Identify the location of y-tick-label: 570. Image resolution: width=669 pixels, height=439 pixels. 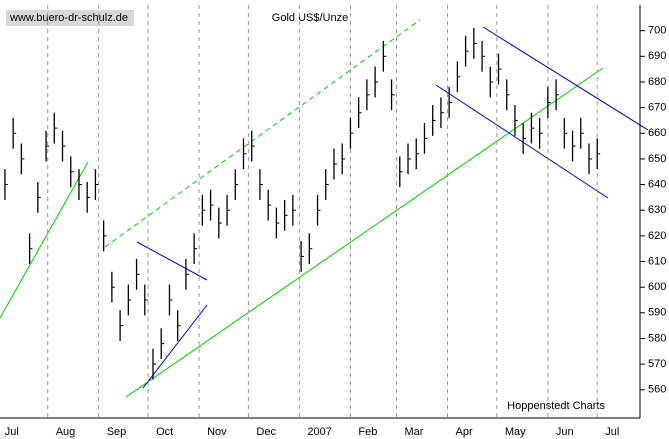
(657, 364).